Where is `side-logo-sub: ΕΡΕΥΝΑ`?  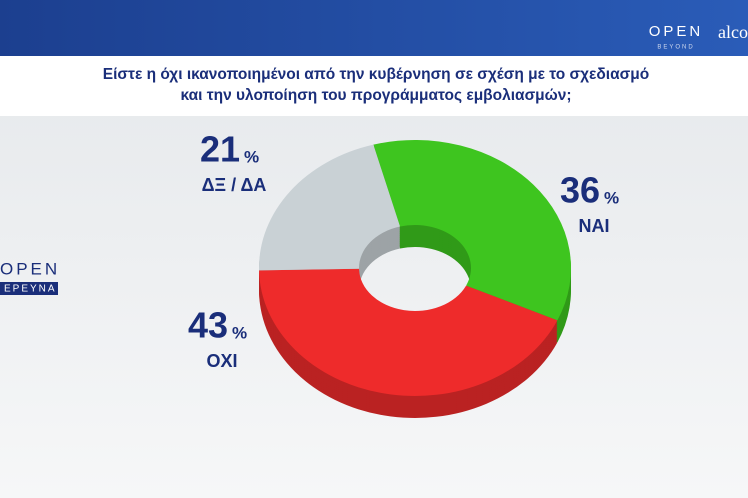
side-logo-sub: ΕΡΕΥΝΑ is located at coordinates (30, 289).